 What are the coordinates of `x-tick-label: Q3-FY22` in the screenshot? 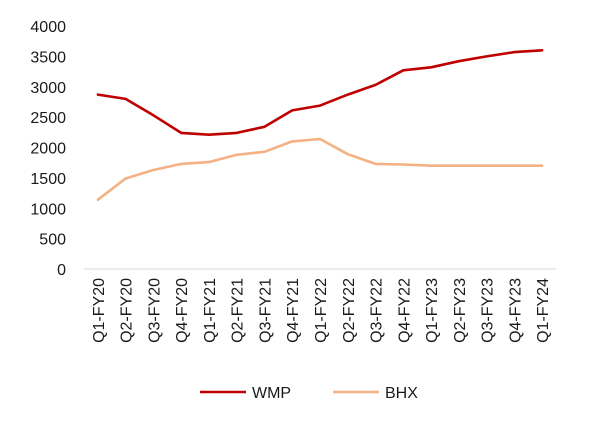 It's located at (377, 310).